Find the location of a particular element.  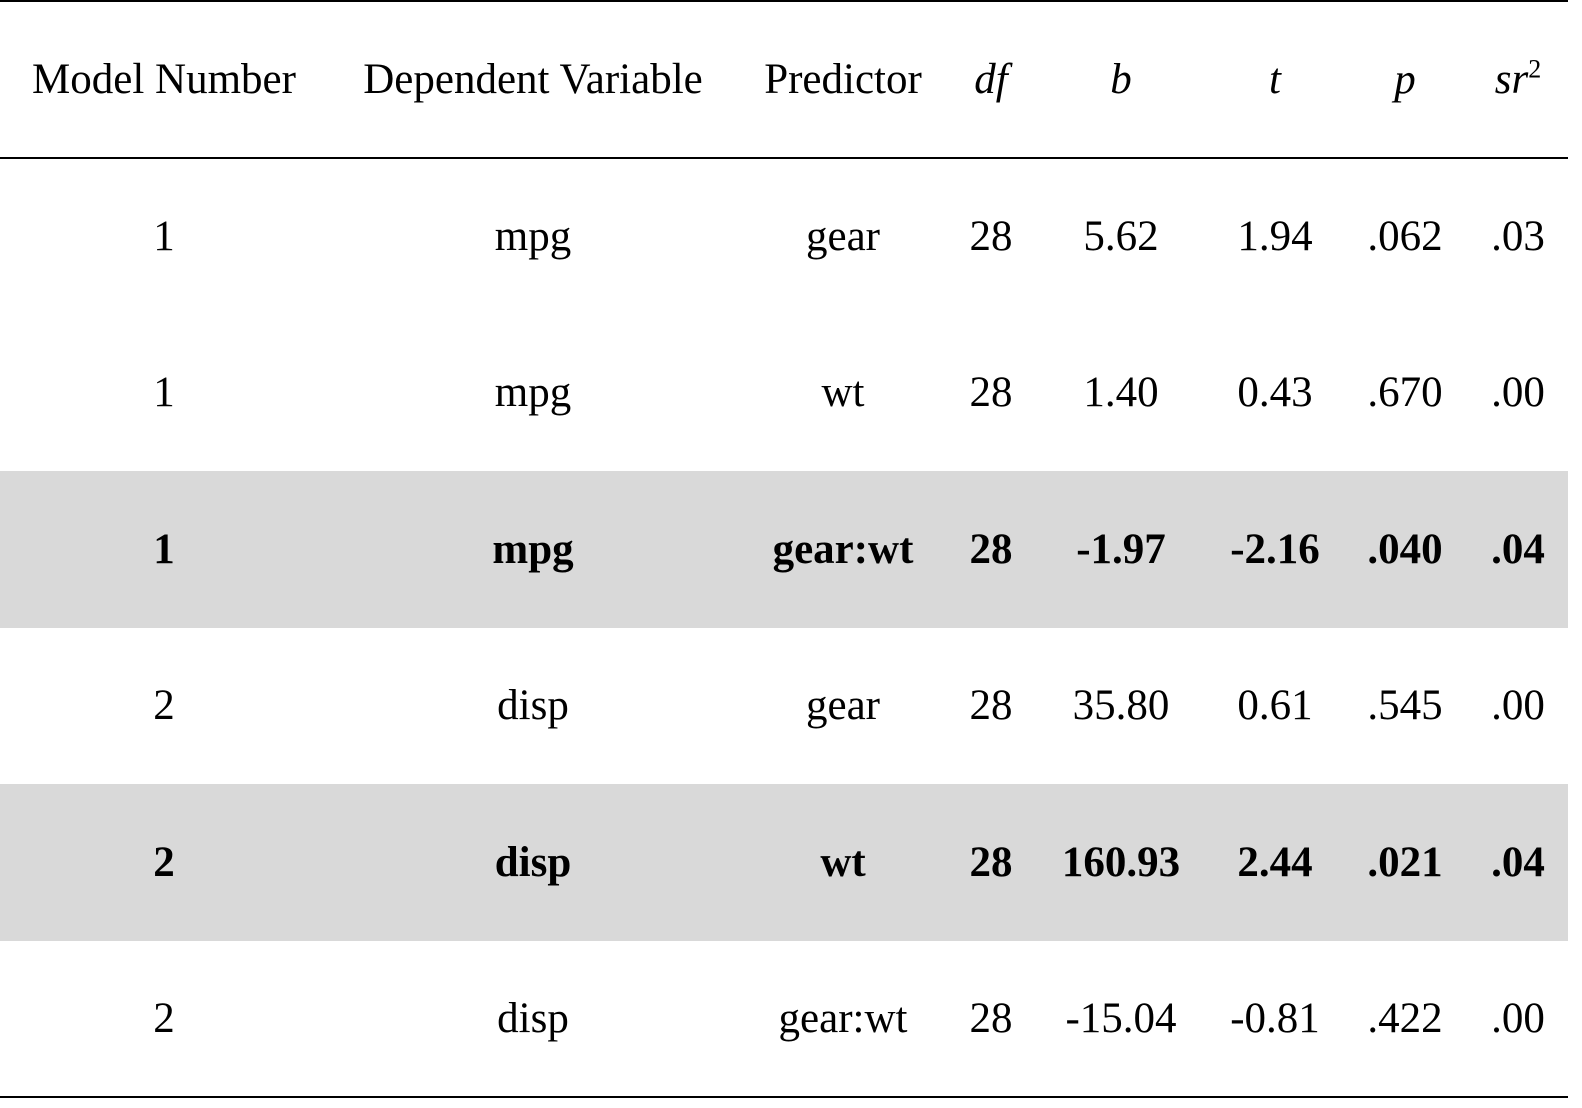

table-row: 1 mpg wt 28 1.40 0.43 .670 .00 is located at coordinates (784, 393).